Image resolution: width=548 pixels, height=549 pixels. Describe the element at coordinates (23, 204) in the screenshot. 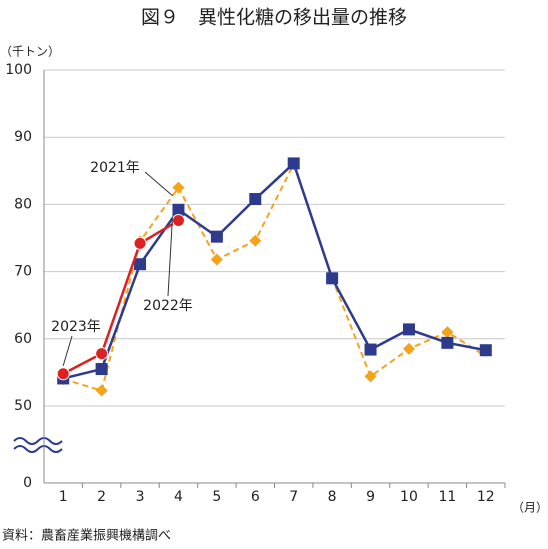

I see `y-tick-label: 80` at that location.